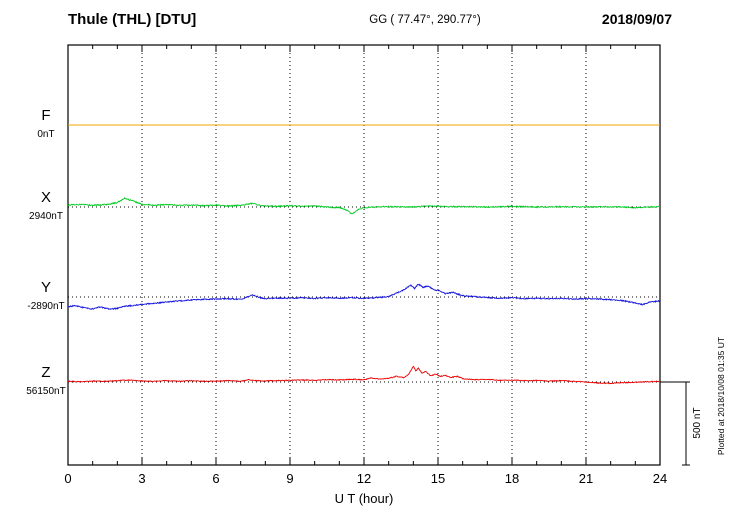  Describe the element at coordinates (586, 478) in the screenshot. I see `x-tick-label: 21` at that location.